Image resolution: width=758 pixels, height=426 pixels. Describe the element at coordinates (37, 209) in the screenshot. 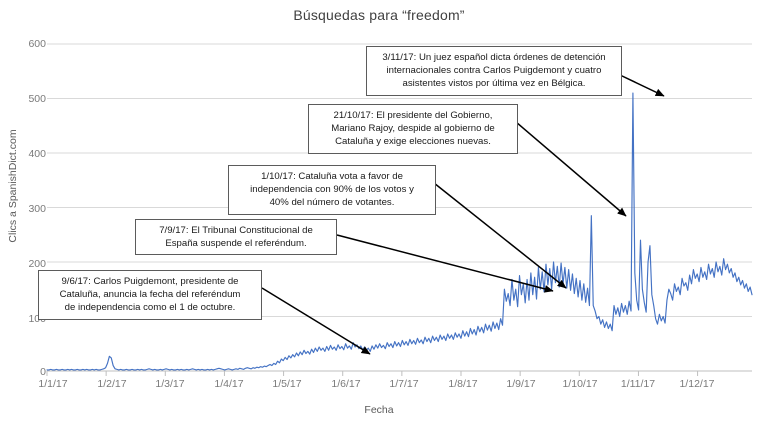

I see `y-tick-300: 300` at that location.